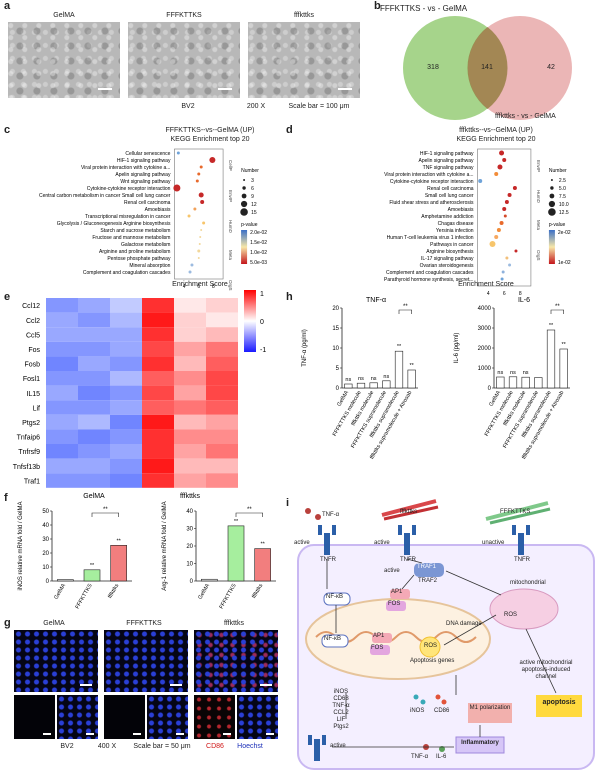 The height and width of the screenshot is (775, 600). What do you see at coordinates (192, 582) in the screenshot?
I see `y-tick-label: 0` at bounding box center [192, 582].